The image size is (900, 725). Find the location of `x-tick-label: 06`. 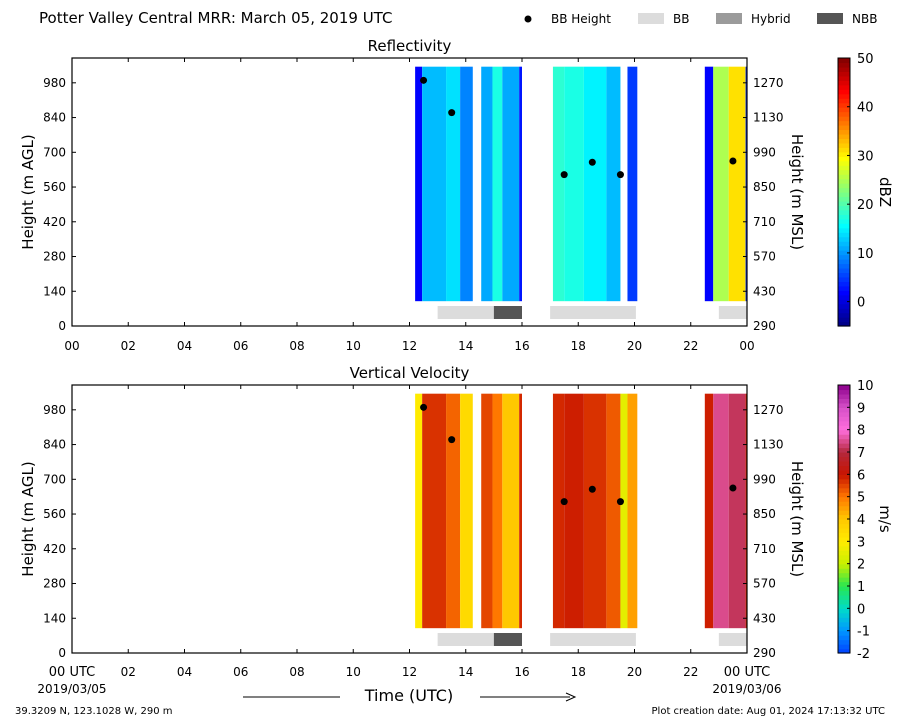

x-tick-label: 06 is located at coordinates (240, 672).